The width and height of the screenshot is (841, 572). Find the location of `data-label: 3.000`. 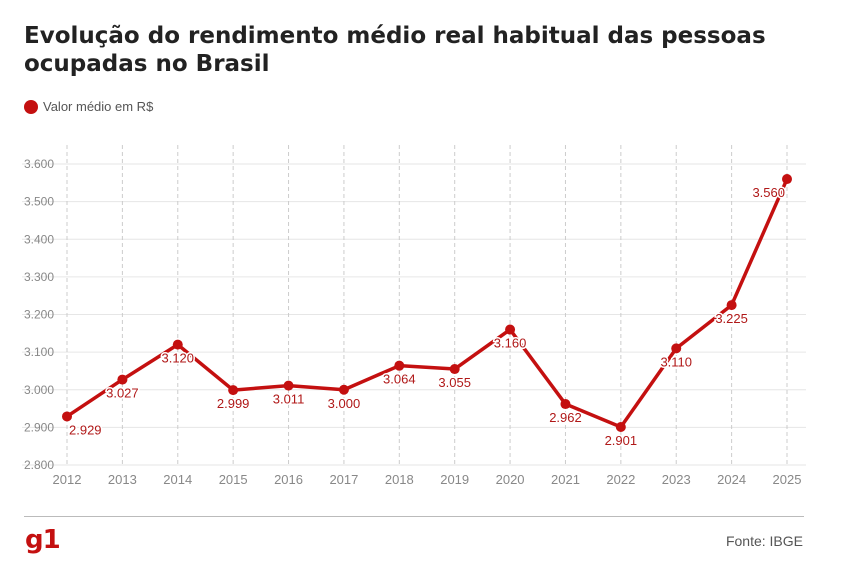

data-label: 3.000 is located at coordinates (344, 403).